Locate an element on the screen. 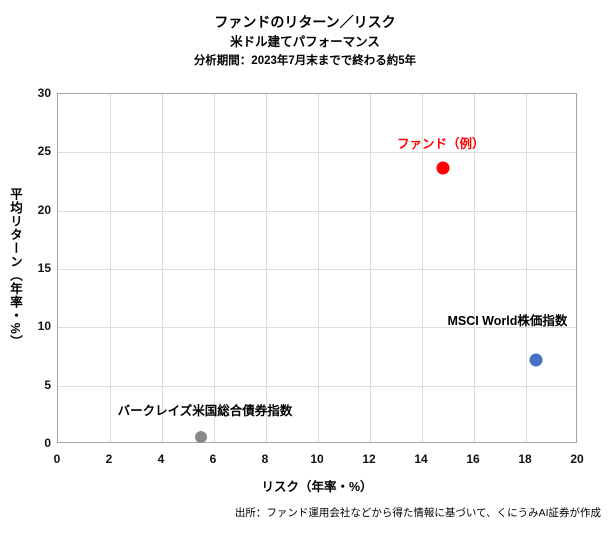 Image resolution: width=610 pixels, height=534 pixels. y-tick-label: 20 is located at coordinates (44, 209).